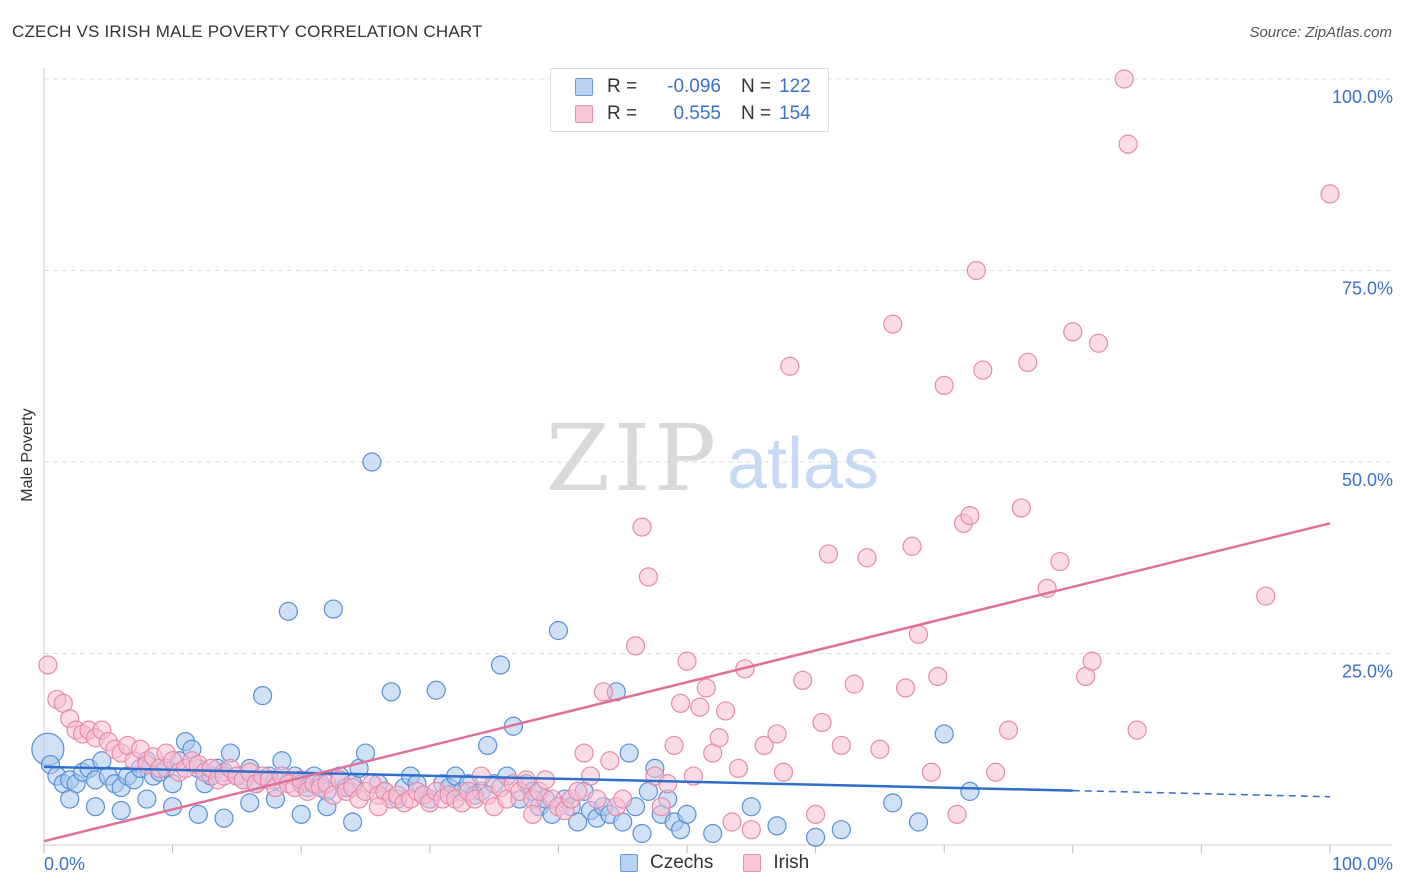 This screenshot has width=1406, height=892. What do you see at coordinates (776, 863) in the screenshot?
I see `legend-item-irish: Irish` at bounding box center [776, 863].